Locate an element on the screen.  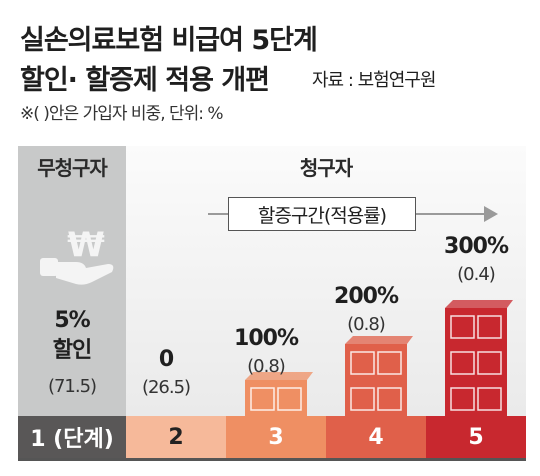
adjustment-label-step2: 0 is located at coordinates (166, 359).